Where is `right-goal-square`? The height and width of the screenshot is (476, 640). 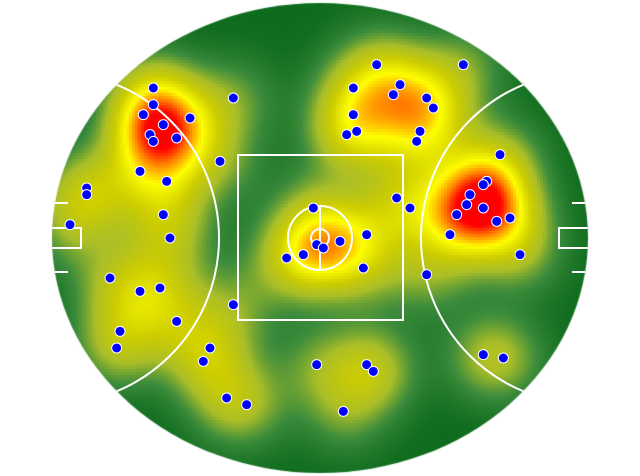 right-goal-square is located at coordinates (573, 238).